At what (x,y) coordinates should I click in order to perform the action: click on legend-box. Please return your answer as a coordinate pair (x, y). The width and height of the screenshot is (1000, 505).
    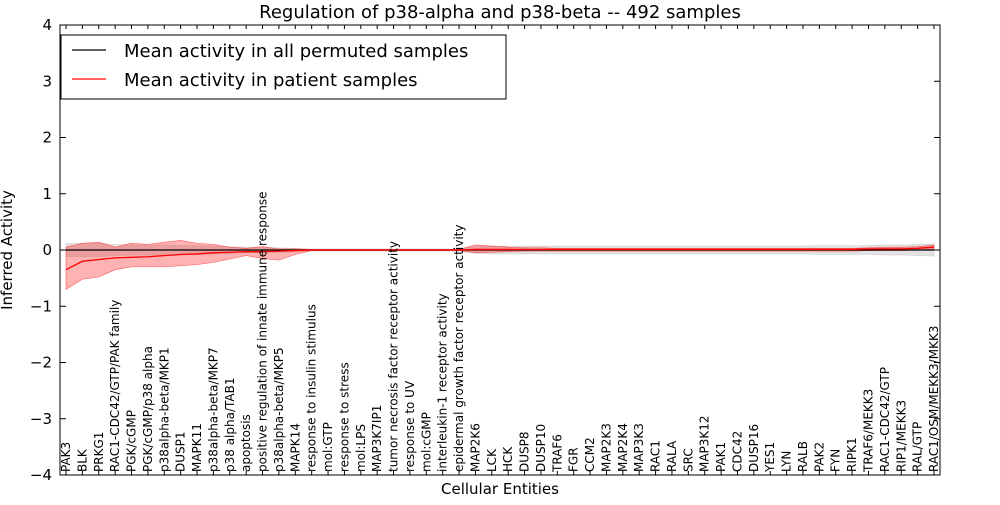
    Looking at the image, I should click on (283, 67).